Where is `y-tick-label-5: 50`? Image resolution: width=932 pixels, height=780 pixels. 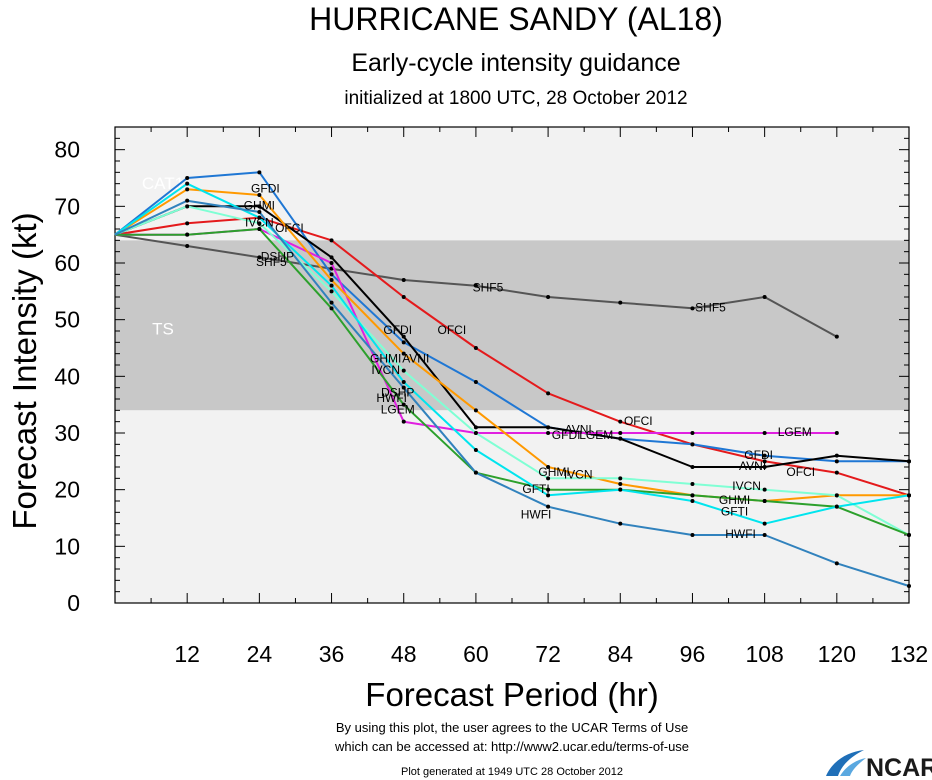
y-tick-label-5: 50 is located at coordinates (67, 320).